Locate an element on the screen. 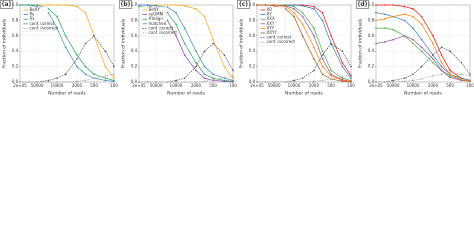  legend-label: conf. incorrect is located at coordinates (44, 27).